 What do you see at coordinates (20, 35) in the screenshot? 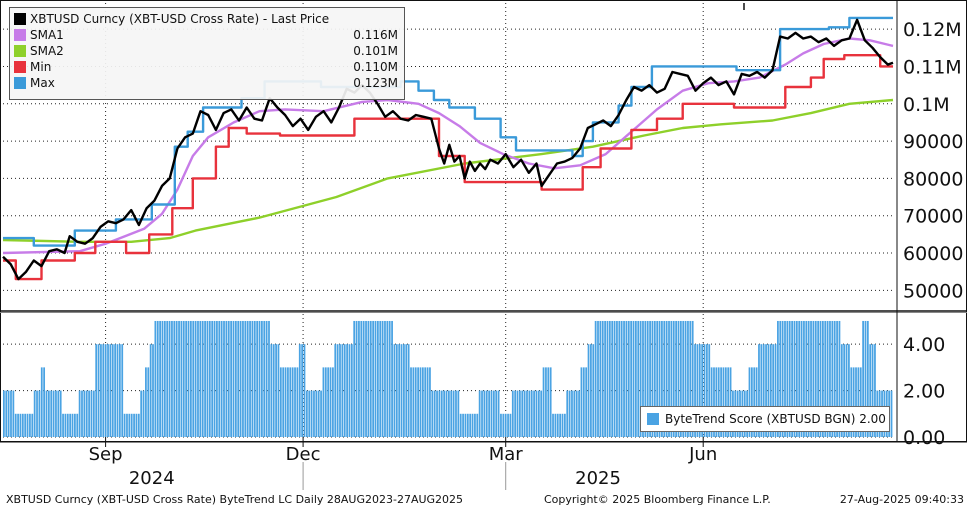
I see `legend-swatch` at bounding box center [20, 35].